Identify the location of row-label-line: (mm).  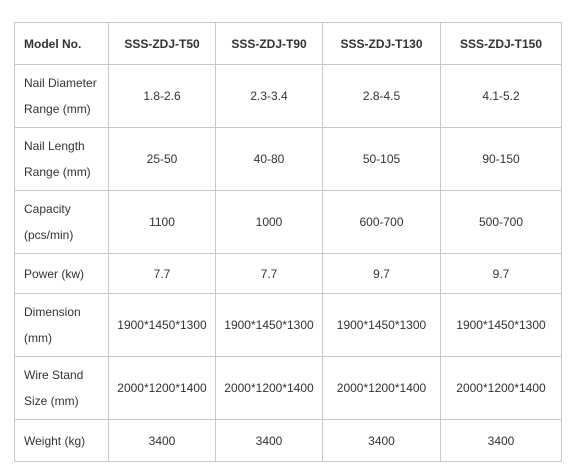
(38, 338).